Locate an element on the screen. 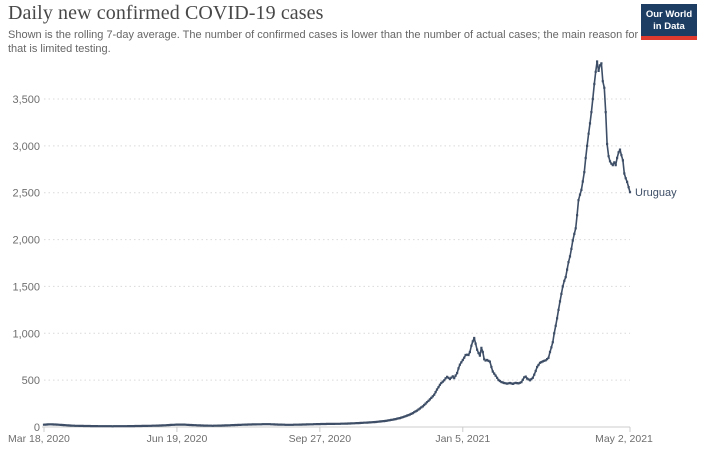 The width and height of the screenshot is (702, 459). y-tick-label: 500 is located at coordinates (31, 381).